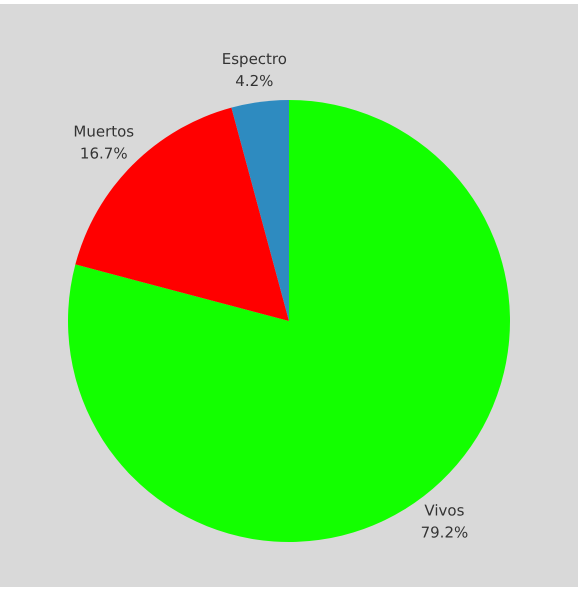 This screenshot has height=590, width=584. I want to click on slice-label: Vivos, so click(444, 510).